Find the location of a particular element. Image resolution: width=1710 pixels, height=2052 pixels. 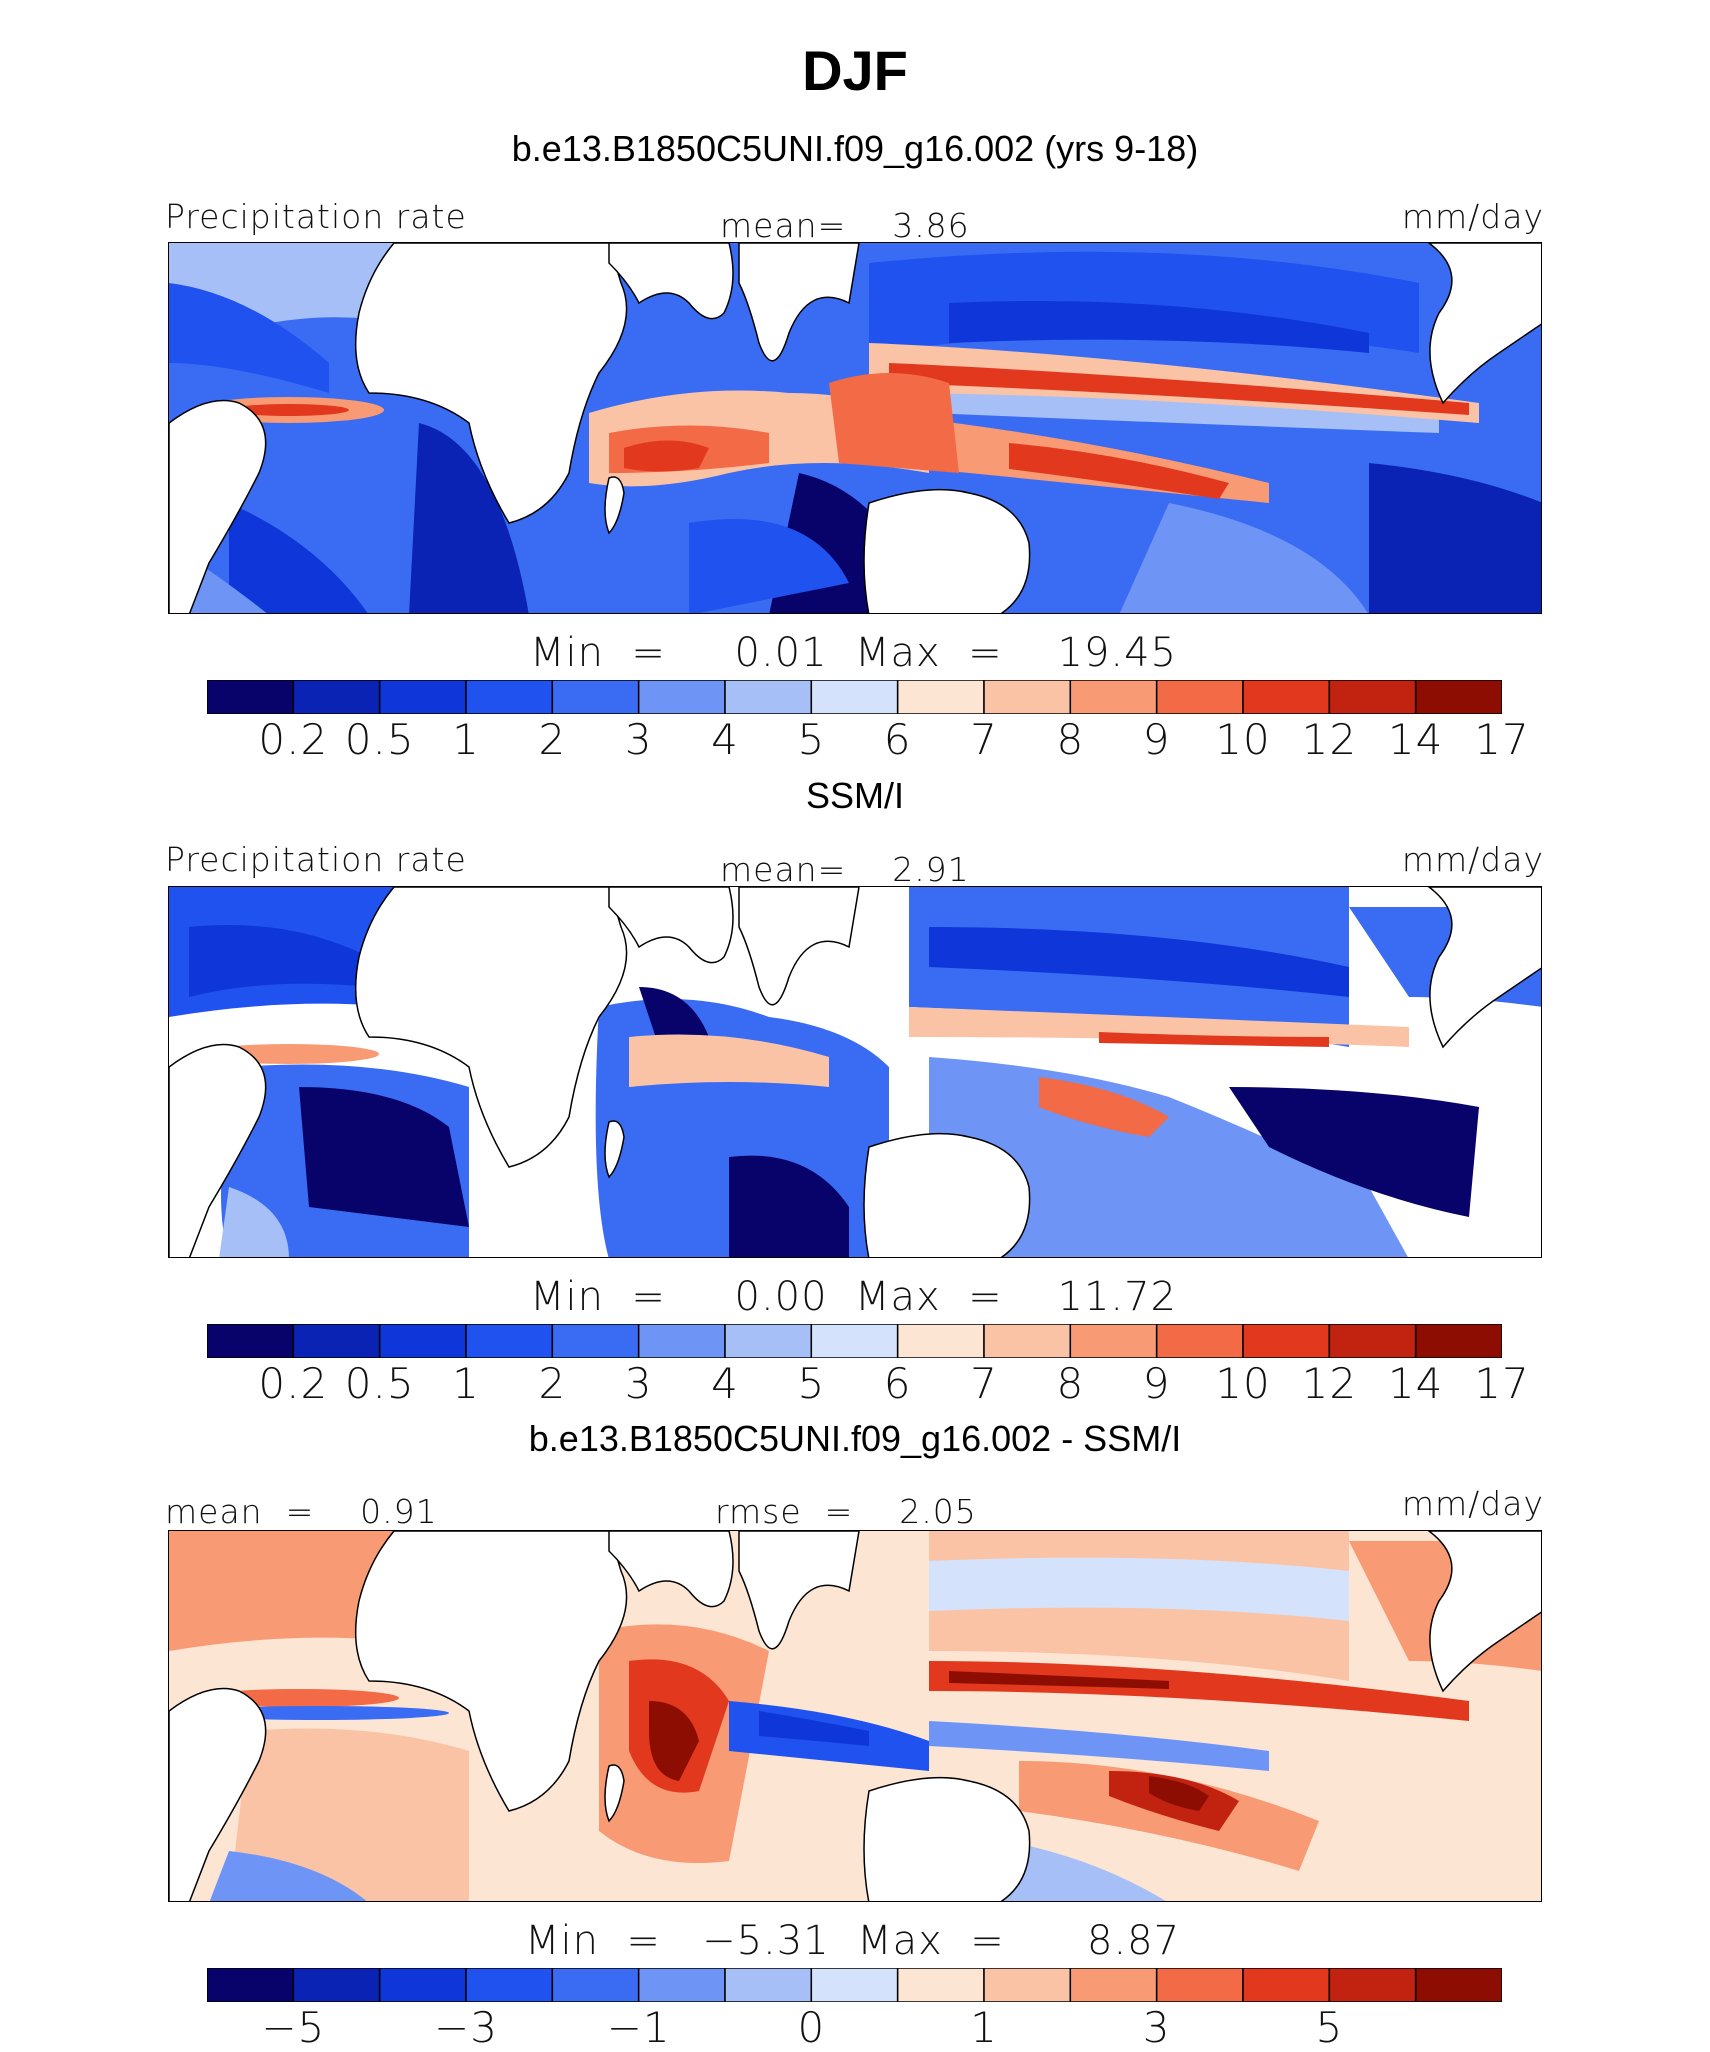

panel1-mean-label: mean= 3.86 is located at coordinates (845, 225).